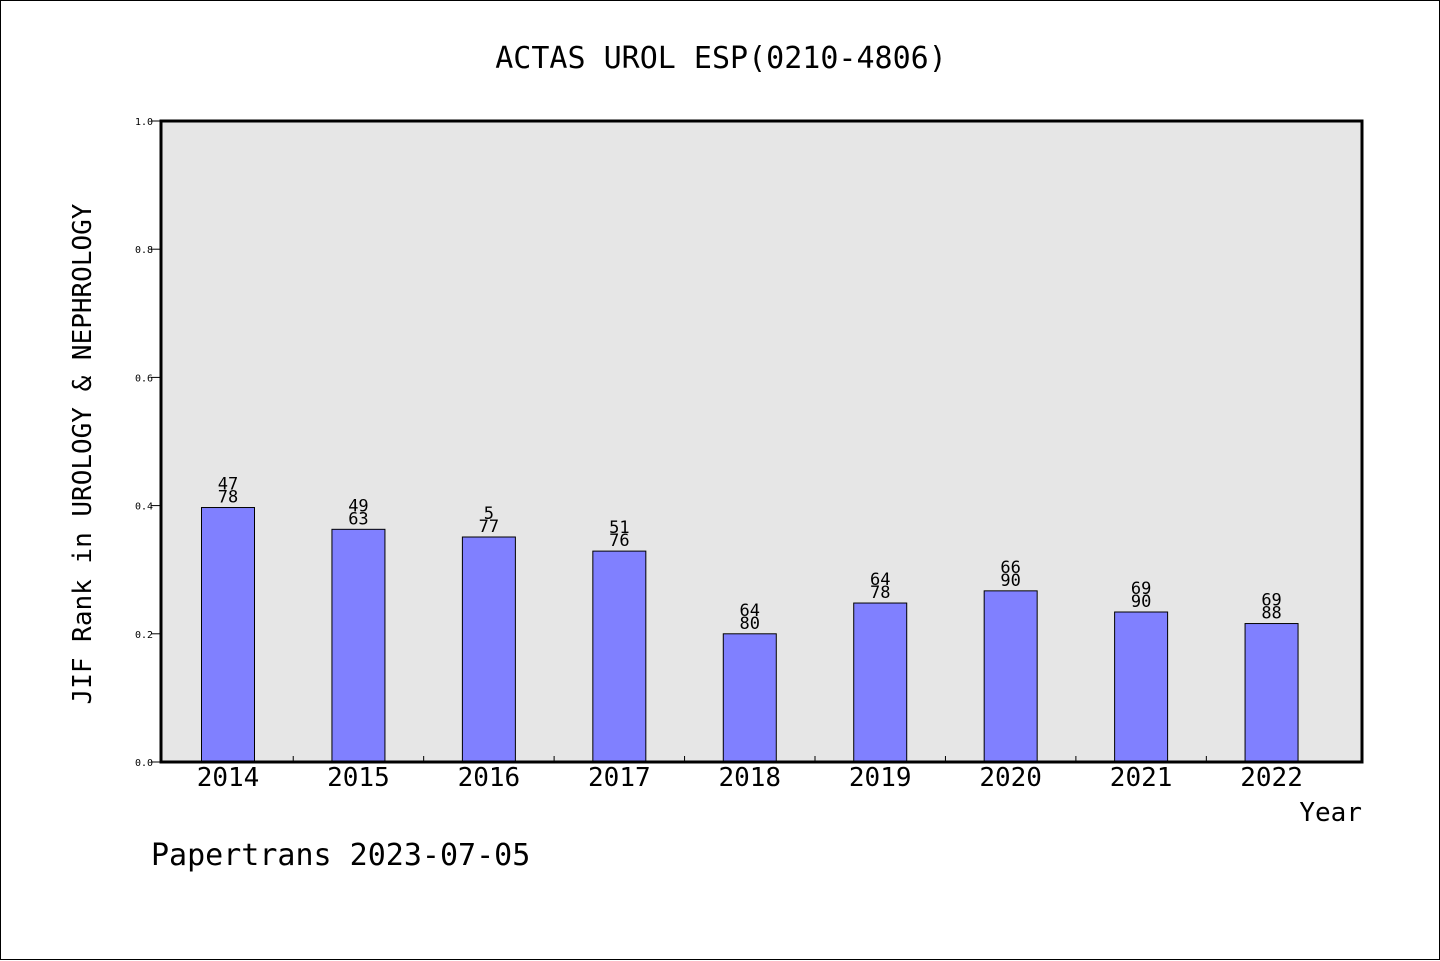 The image size is (1440, 961). Describe the element at coordinates (144, 378) in the screenshot. I see `y-tick-label: 0.6` at that location.